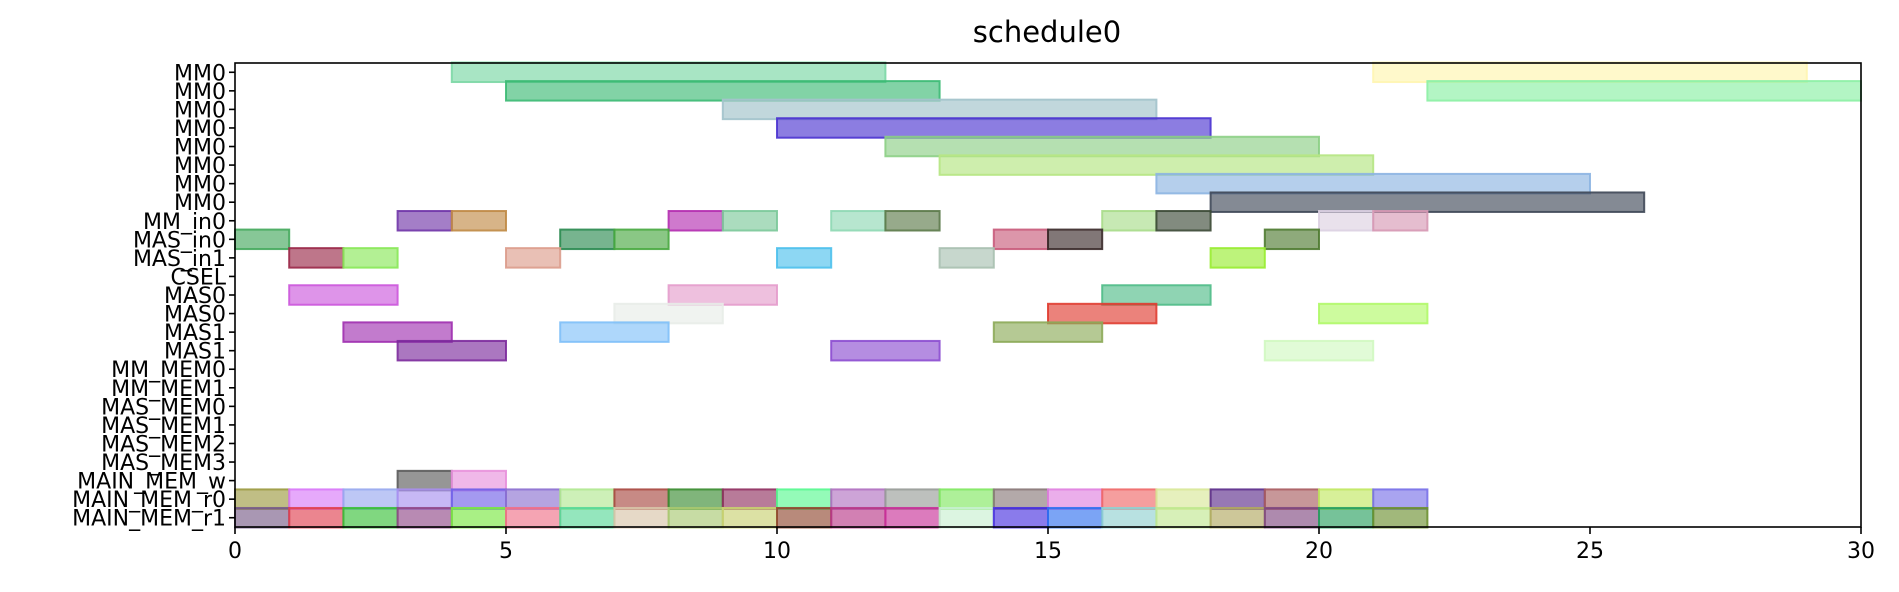  What do you see at coordinates (163, 444) in the screenshot?
I see `y-tick-label: MAS_MEM2` at bounding box center [163, 444].